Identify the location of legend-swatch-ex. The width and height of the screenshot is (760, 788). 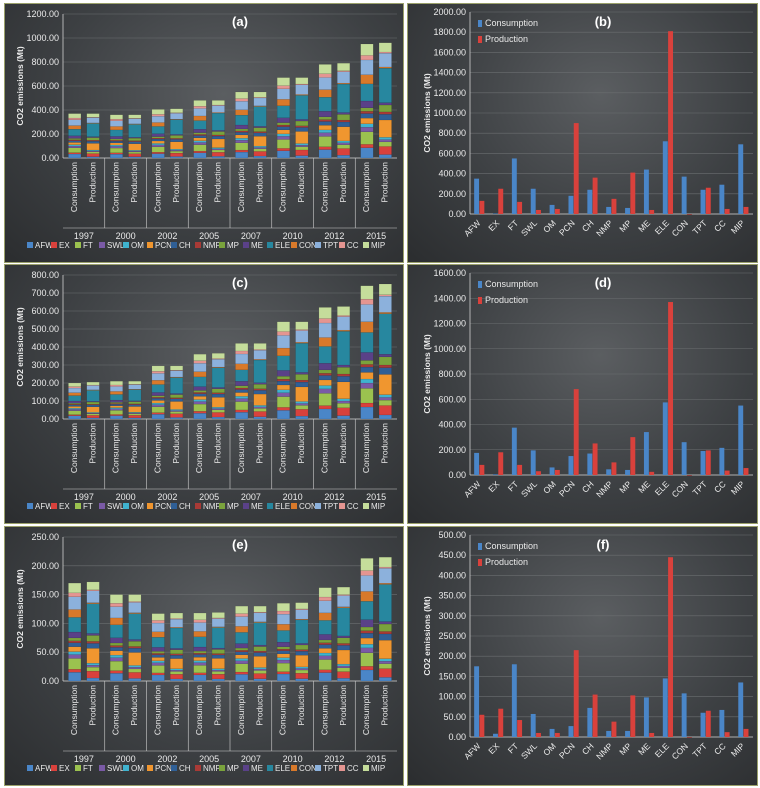
(54, 245).